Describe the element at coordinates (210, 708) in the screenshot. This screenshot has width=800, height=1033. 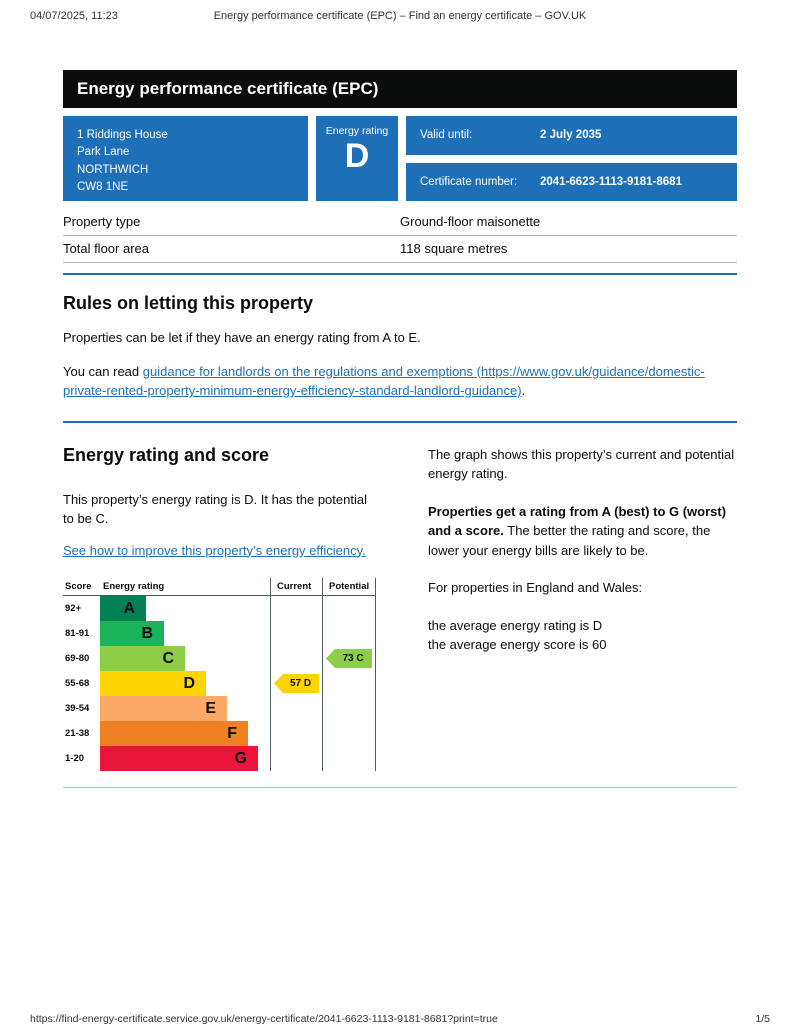
I see `band-letter-e: E` at that location.